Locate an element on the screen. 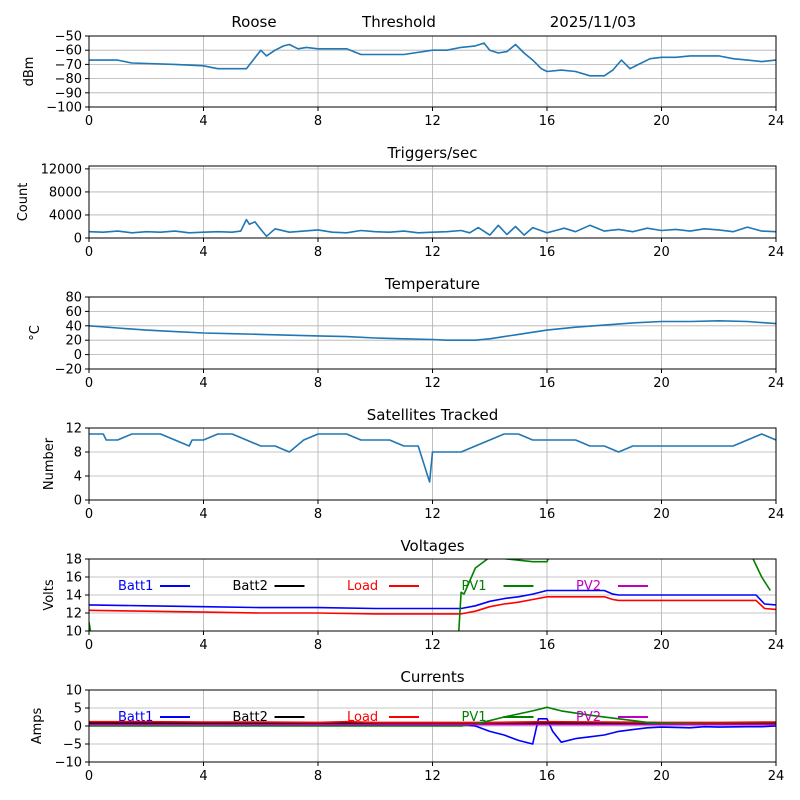  series-line-batt1 is located at coordinates (432, 599).